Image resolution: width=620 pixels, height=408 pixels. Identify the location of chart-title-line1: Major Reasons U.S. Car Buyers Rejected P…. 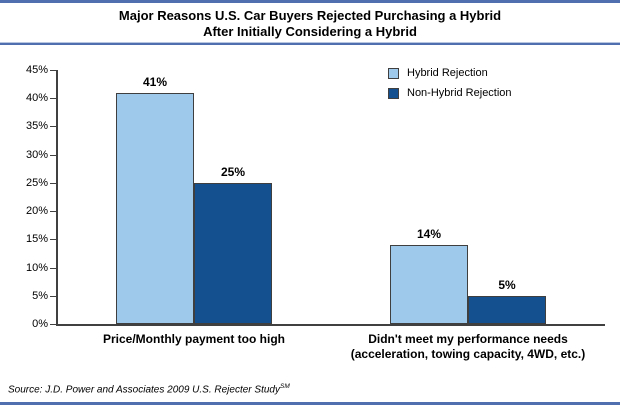
(310, 15).